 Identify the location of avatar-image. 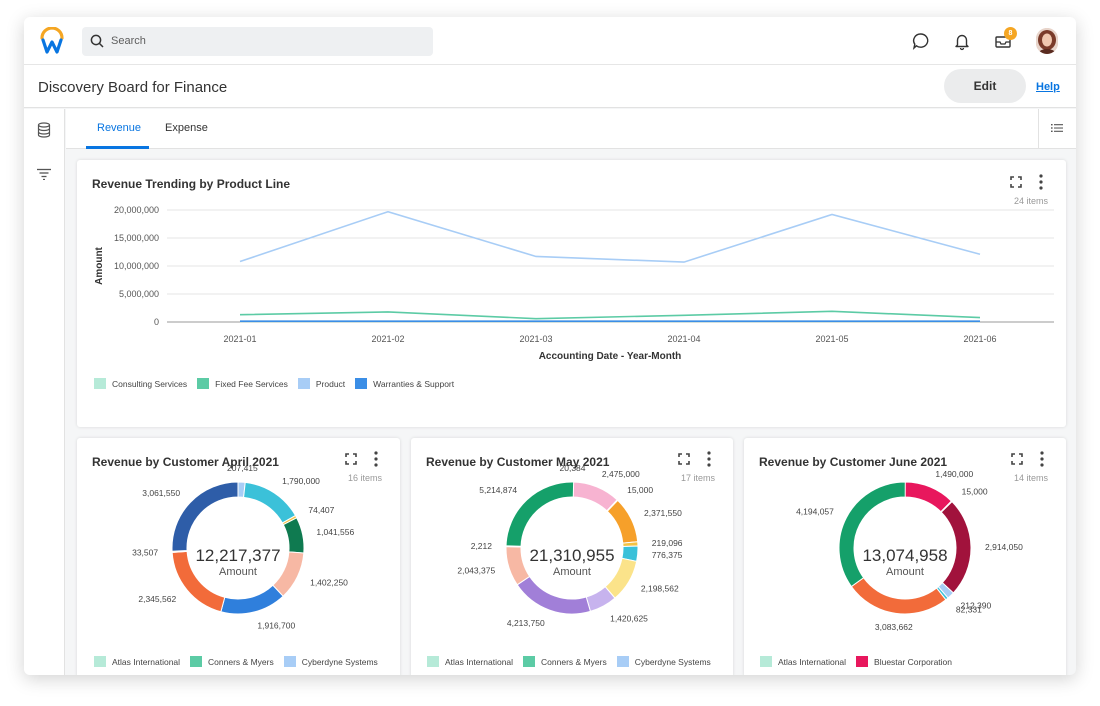
(1047, 41).